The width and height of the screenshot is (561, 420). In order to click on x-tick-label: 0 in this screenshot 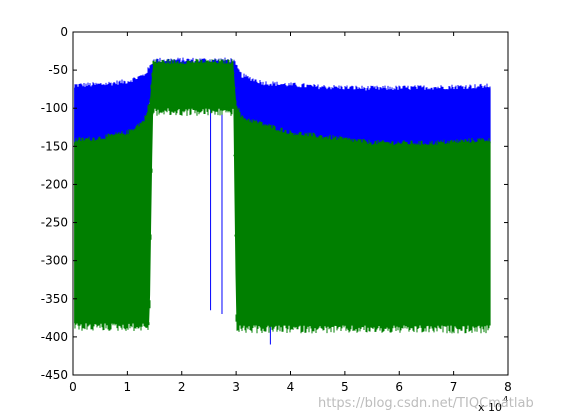, I will do `click(73, 387)`.